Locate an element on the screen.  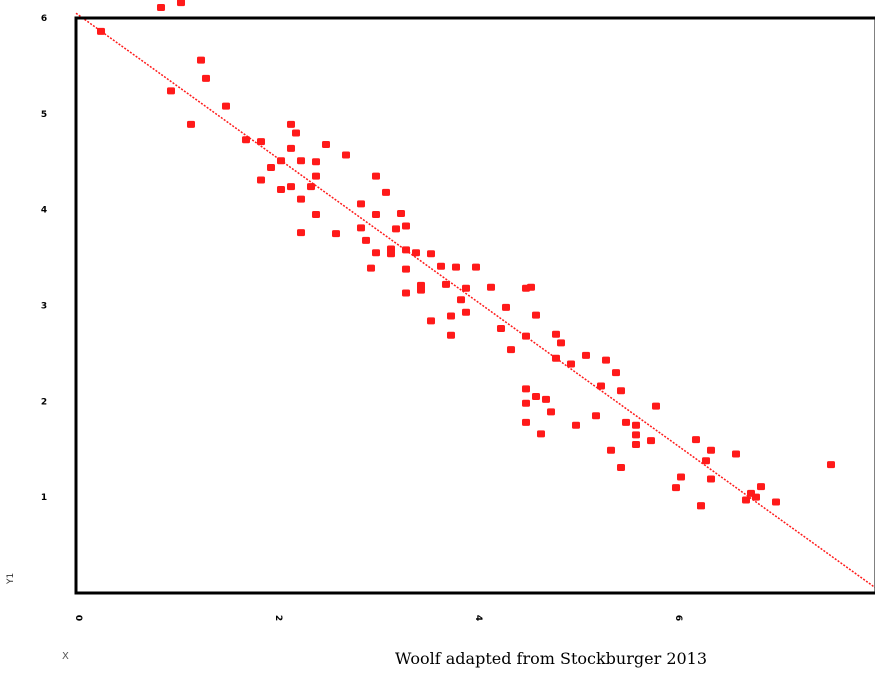
y-tick-label: 4 is located at coordinates (44, 211).